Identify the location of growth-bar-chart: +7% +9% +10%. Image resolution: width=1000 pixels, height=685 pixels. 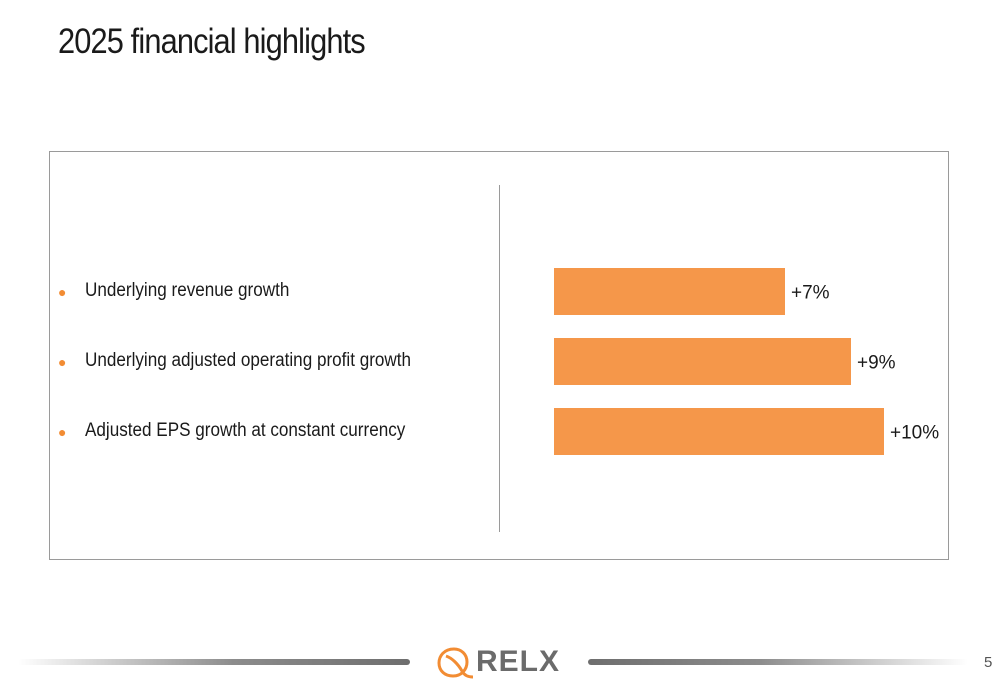
(746, 361).